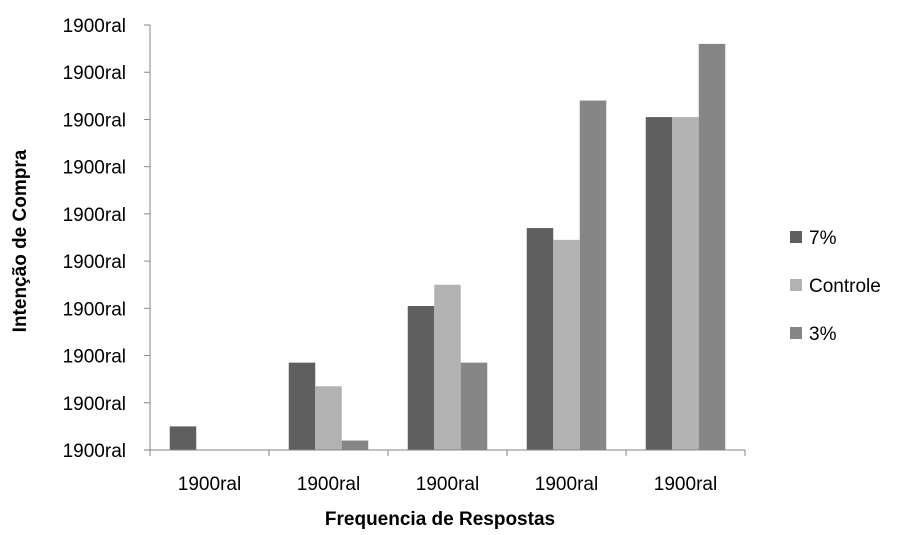  I want to click on y-axis-title: Intenção de Compra, so click(20, 240).